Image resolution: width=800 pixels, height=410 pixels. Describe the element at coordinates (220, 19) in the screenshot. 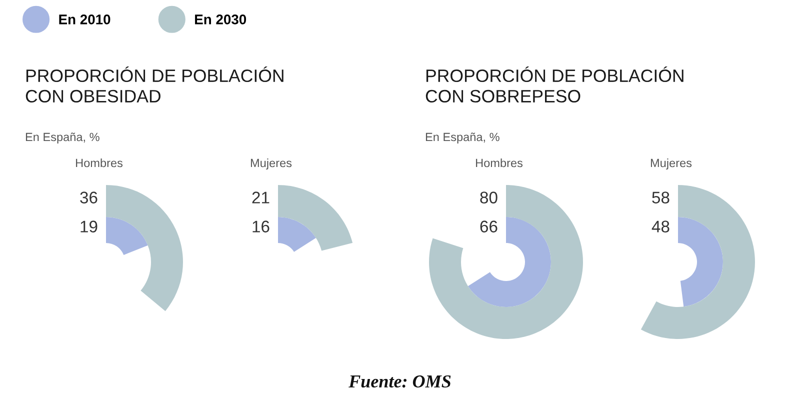

I see `legend-label: En 2030` at that location.